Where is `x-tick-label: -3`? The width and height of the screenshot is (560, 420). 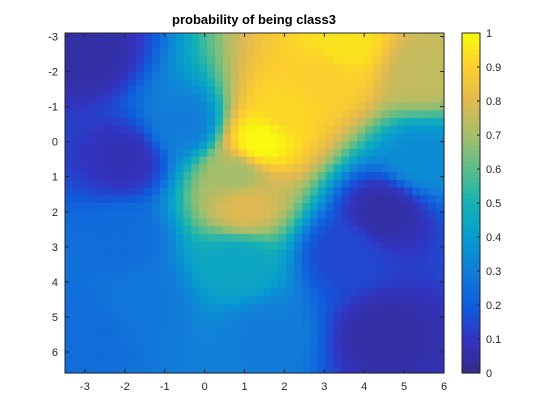 x-tick-label: -3 is located at coordinates (85, 387).